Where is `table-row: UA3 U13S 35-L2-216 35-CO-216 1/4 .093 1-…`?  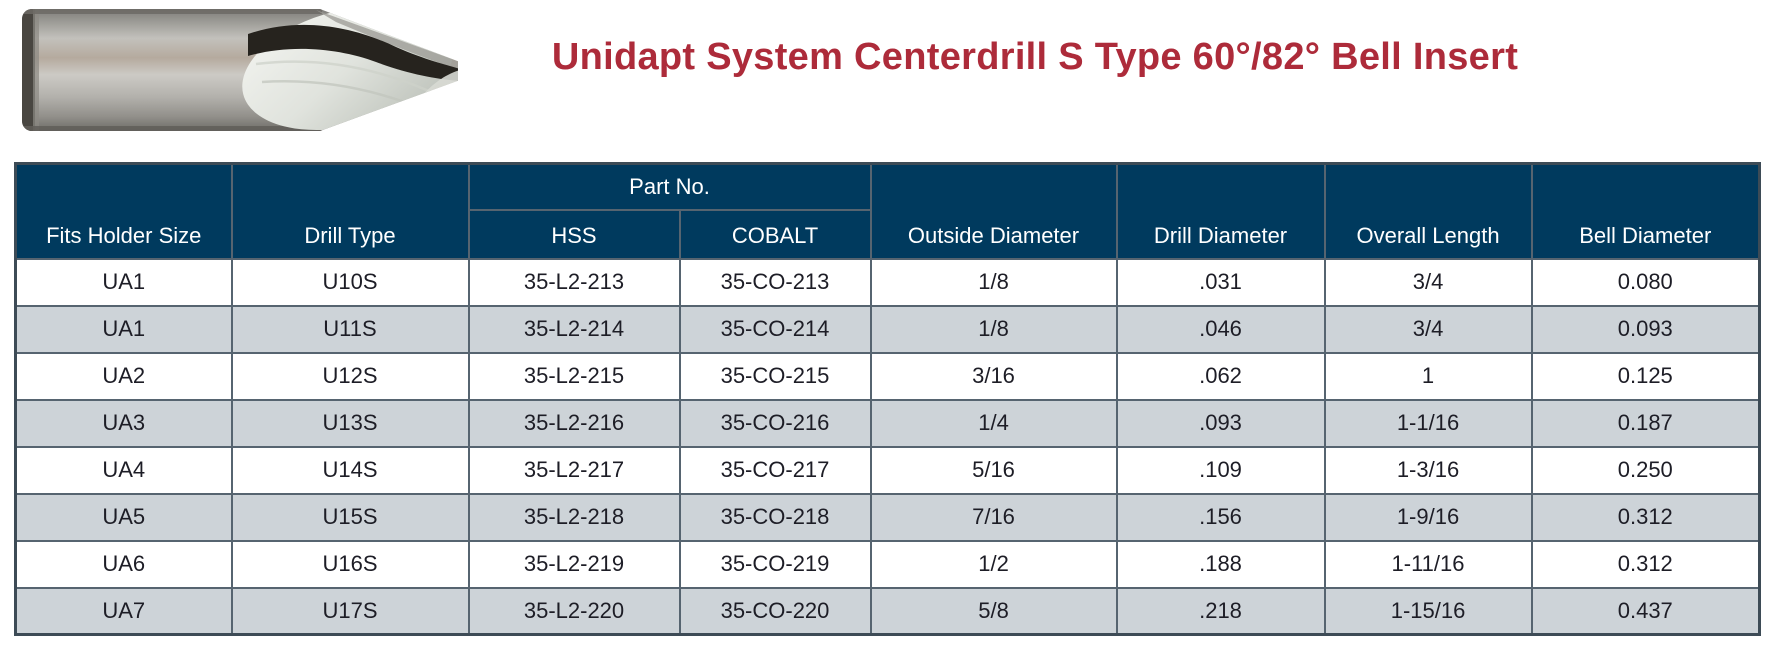
table-row: UA3 U13S 35-L2-216 35-CO-216 1/4 .093 1-… is located at coordinates (887, 423).